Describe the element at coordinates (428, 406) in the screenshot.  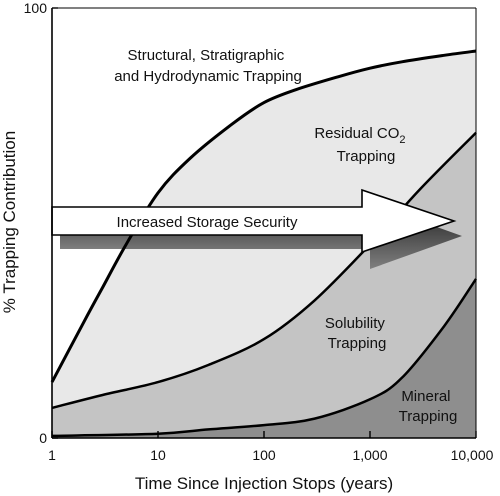
I see `mineral-region-label: Mineral Trapping` at that location.